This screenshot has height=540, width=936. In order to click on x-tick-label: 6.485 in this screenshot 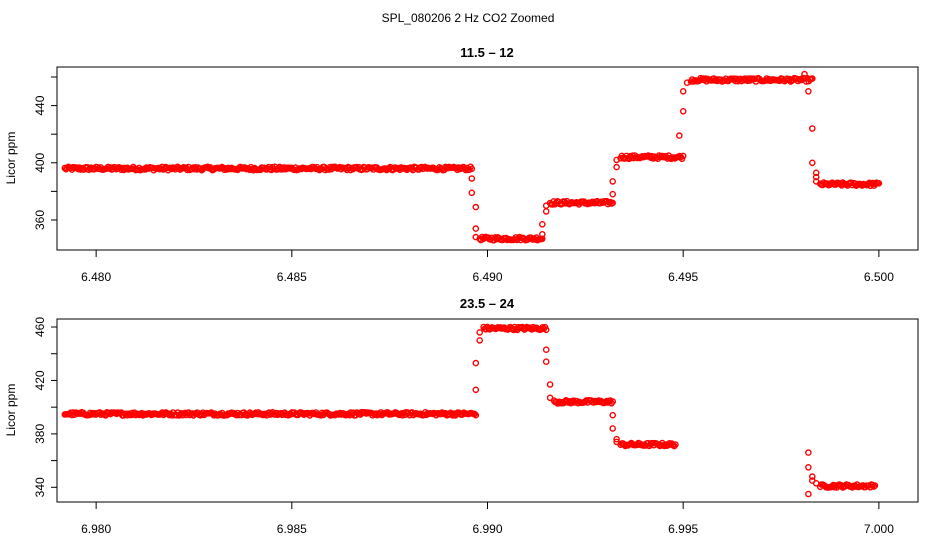, I will do `click(292, 277)`.